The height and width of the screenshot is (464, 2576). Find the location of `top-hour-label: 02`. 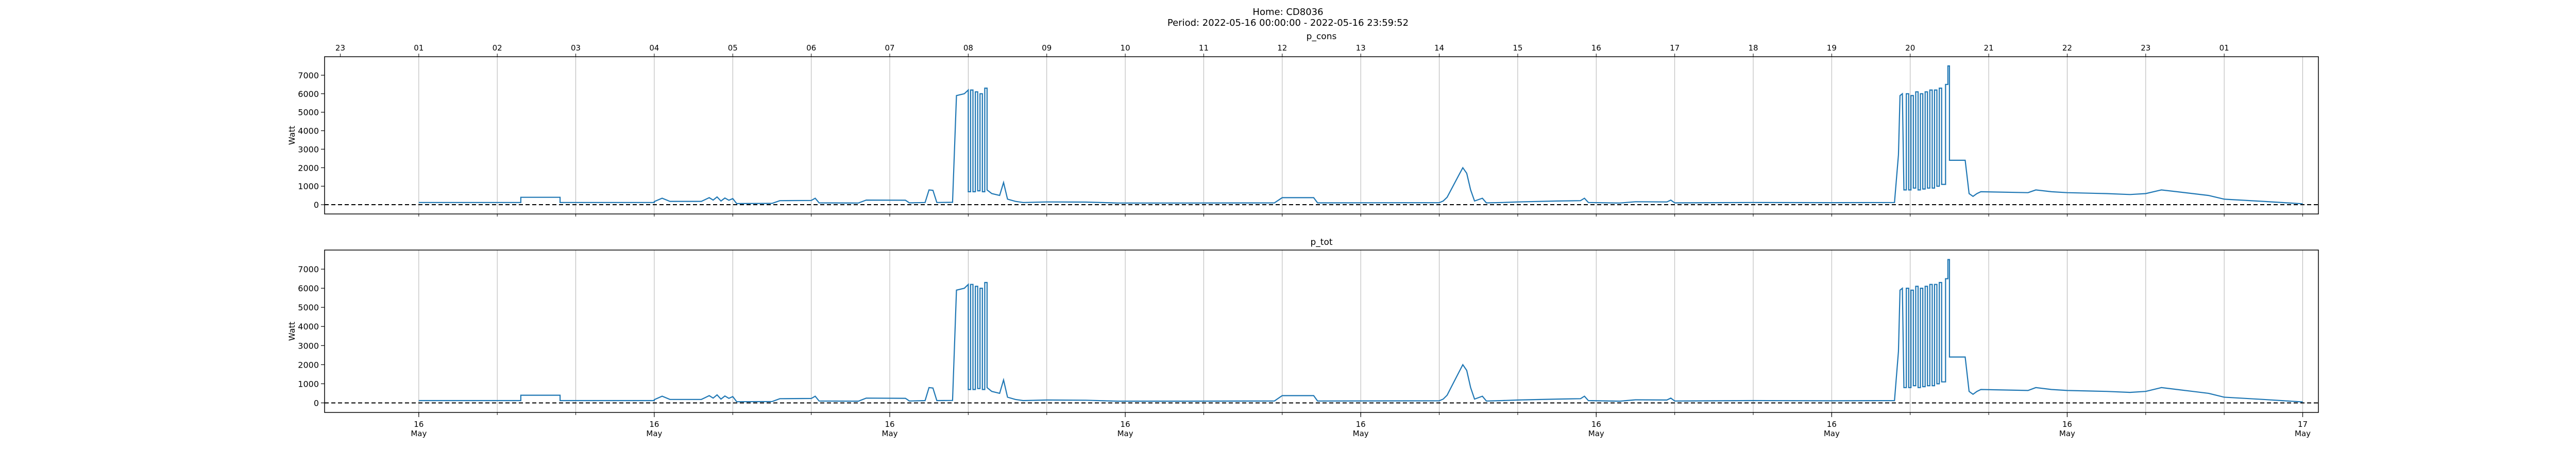

top-hour-label: 02 is located at coordinates (497, 48).